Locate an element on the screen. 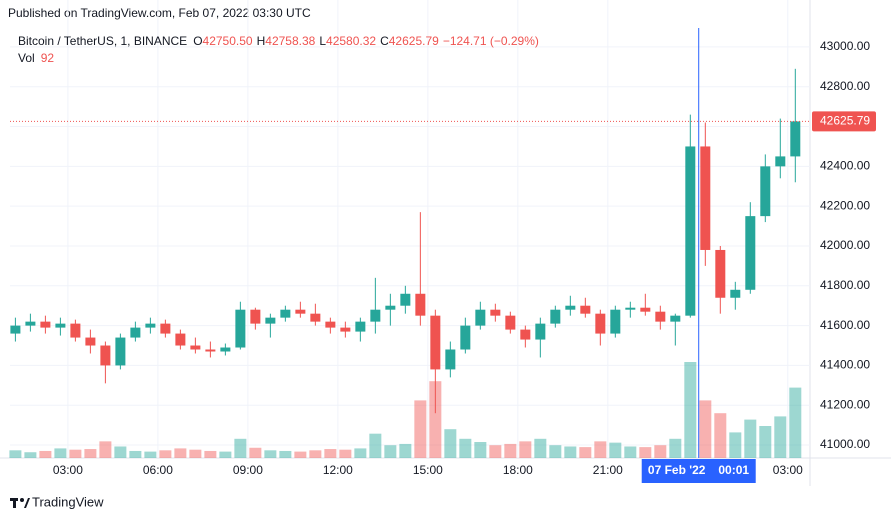  y-tick-label: 42800.00 is located at coordinates (845, 86).